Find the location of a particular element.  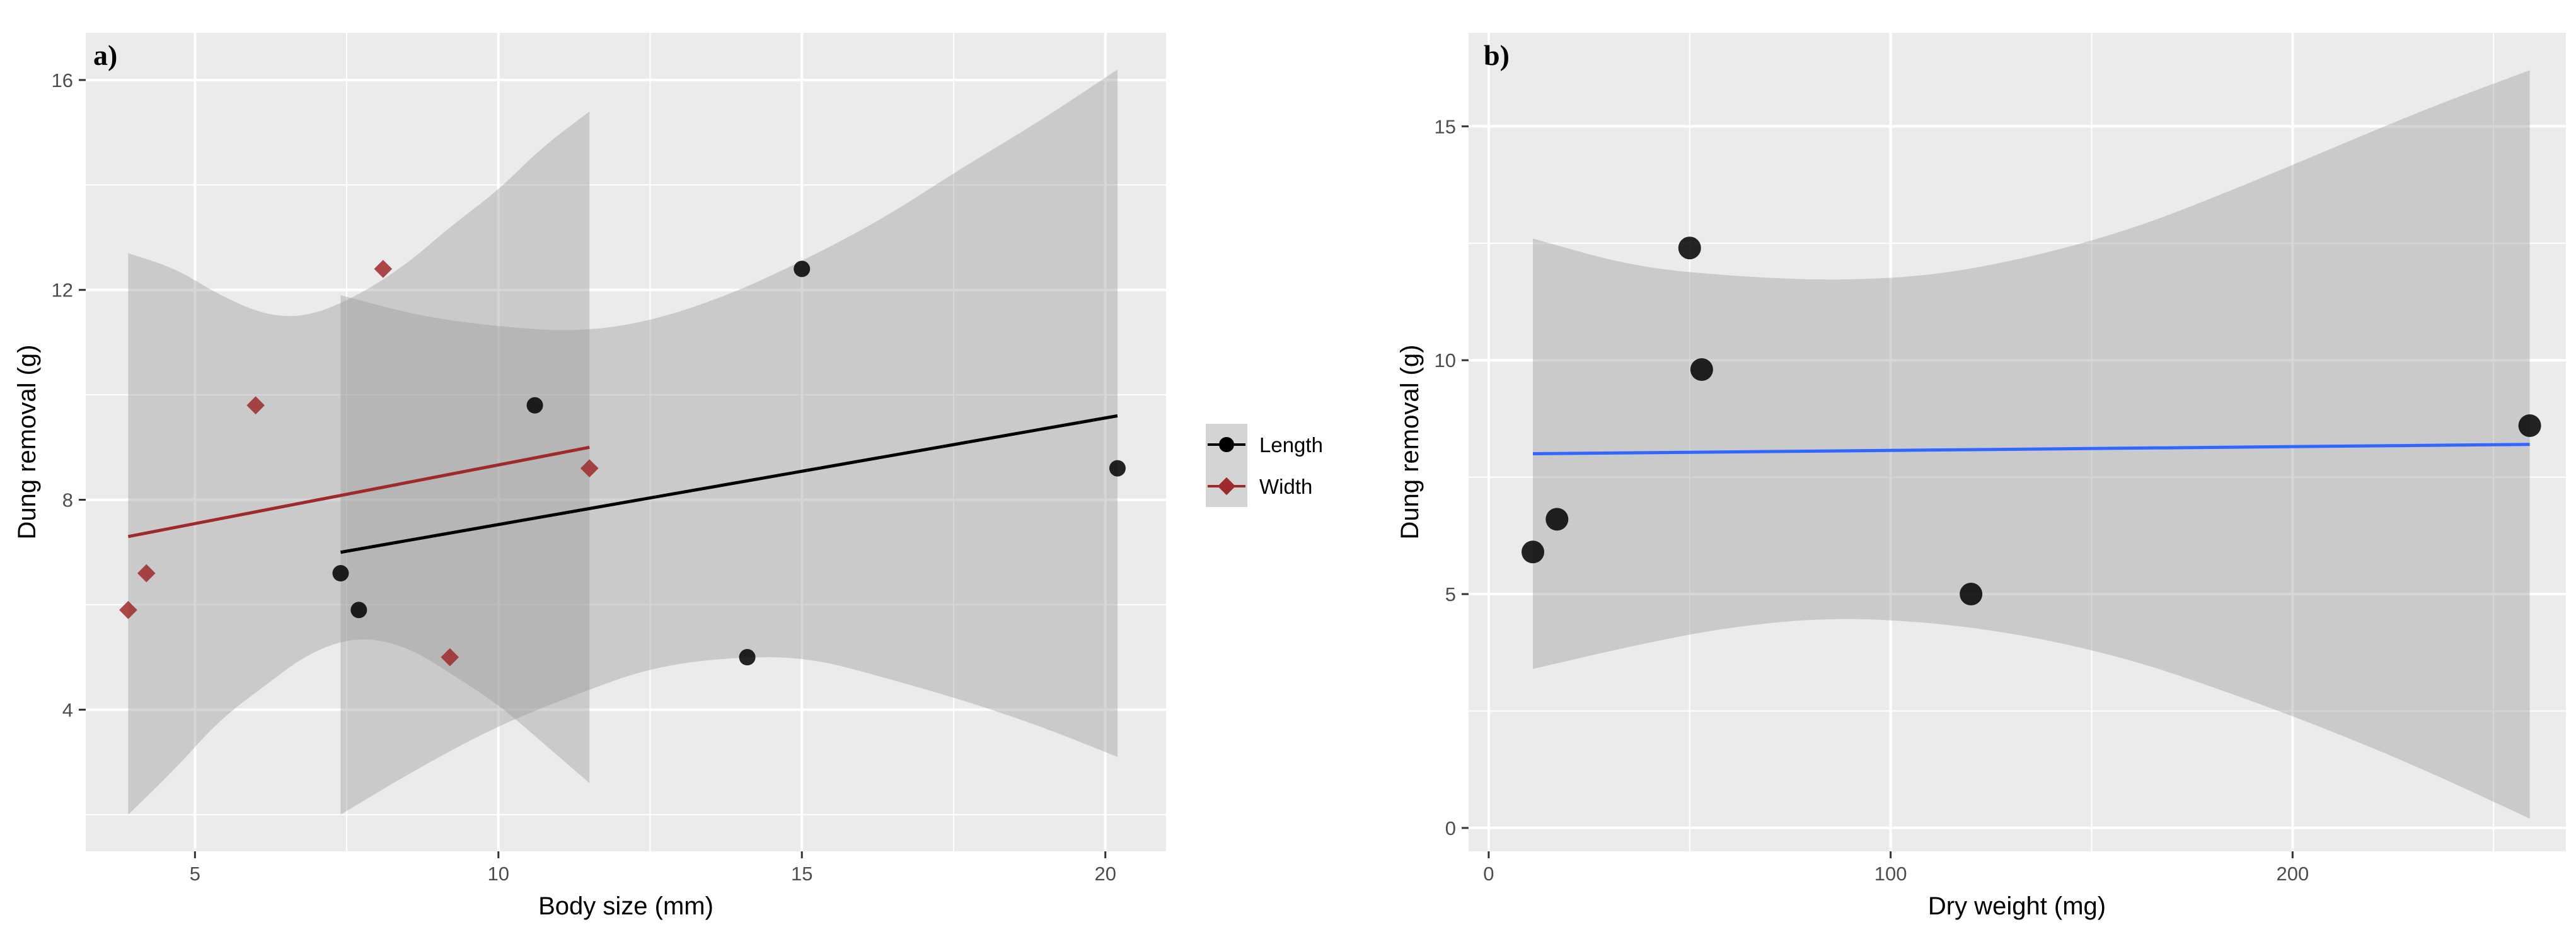

panel-b-x-tick-label: 0 is located at coordinates (1489, 874).